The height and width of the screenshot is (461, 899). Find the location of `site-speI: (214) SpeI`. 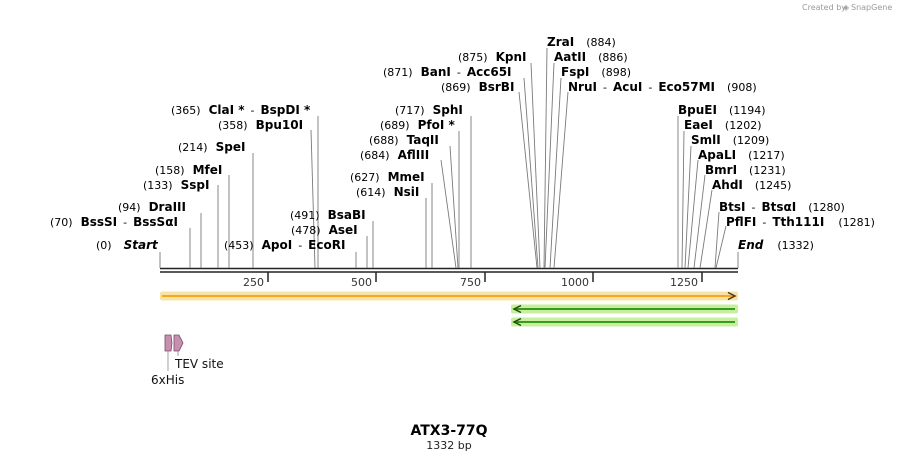

site-speI: (214) SpeI is located at coordinates (211, 147).